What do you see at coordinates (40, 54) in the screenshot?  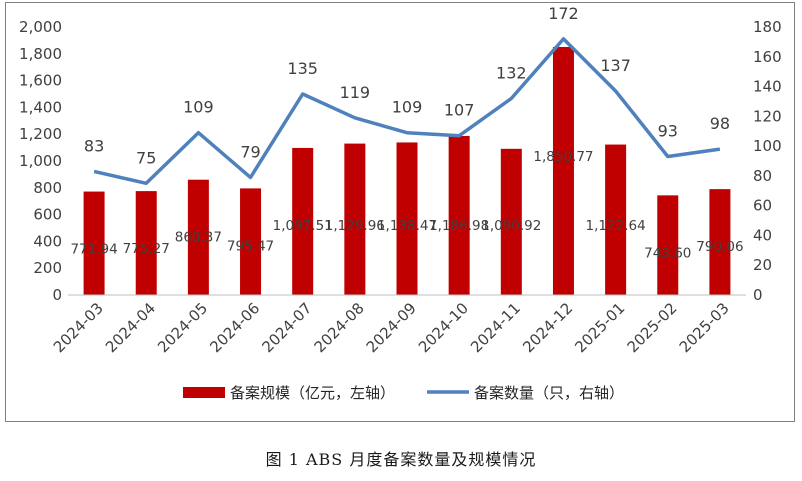 I see `left-axis-tick: 1,800` at bounding box center [40, 54].